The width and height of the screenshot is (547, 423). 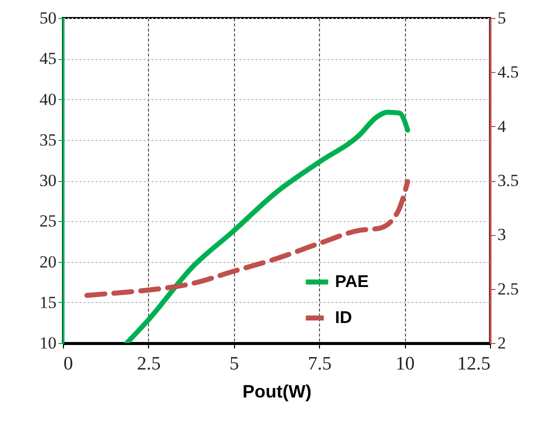 I want to click on y2-tick-label: 5, so click(x=502, y=18).